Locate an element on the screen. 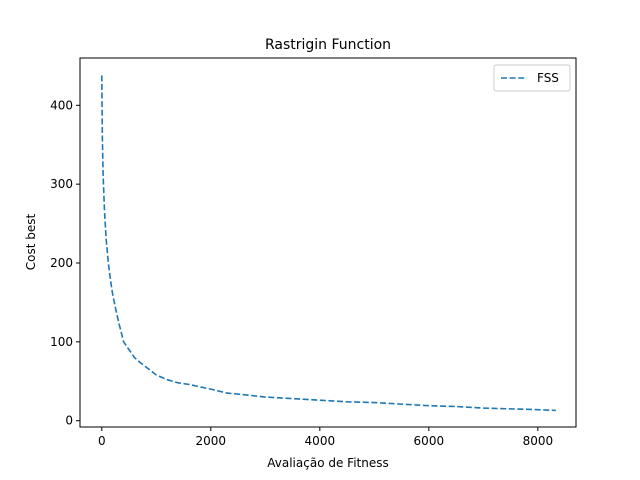 Image resolution: width=640 pixels, height=480 pixels. y-tick-label: 300 is located at coordinates (61, 184).